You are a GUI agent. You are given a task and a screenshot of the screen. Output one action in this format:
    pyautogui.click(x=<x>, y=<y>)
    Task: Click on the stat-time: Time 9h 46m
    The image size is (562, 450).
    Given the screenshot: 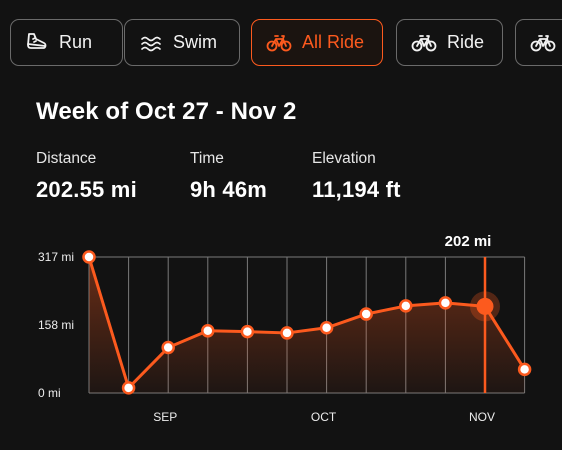 What is the action you would take?
    pyautogui.click(x=228, y=176)
    